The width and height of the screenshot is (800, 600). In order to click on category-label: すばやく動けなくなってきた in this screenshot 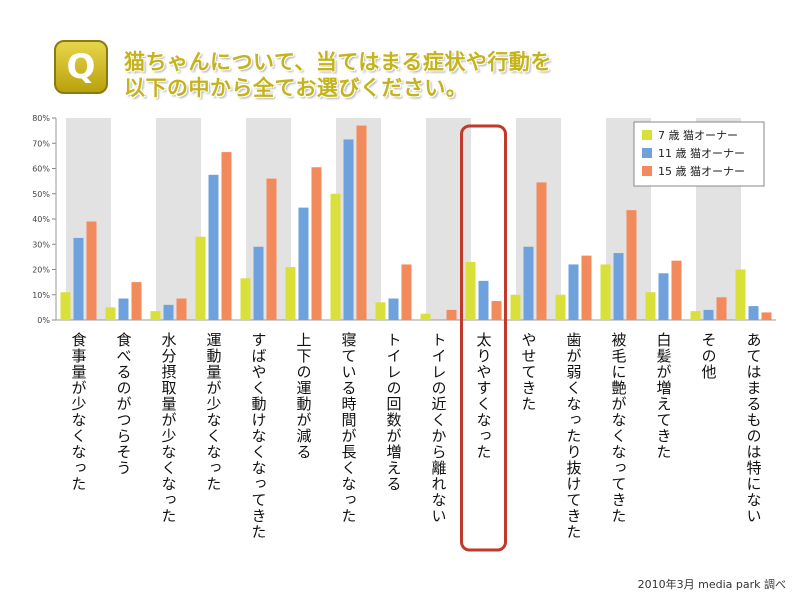, I will do `click(258, 436)`.